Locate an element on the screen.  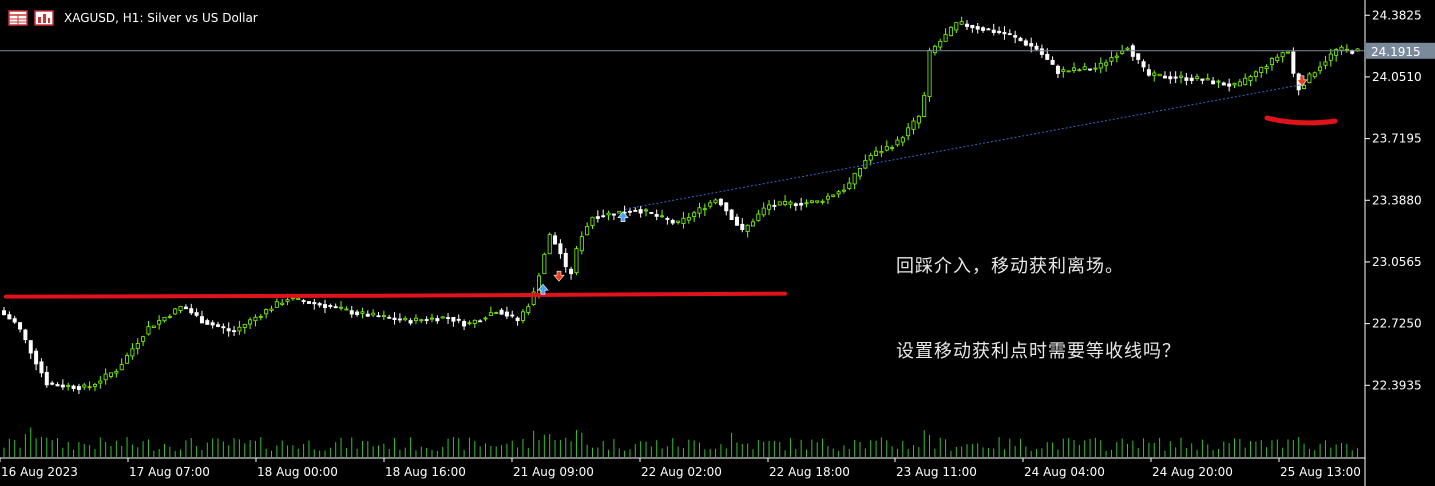
support-line is located at coordinates (395, 295).